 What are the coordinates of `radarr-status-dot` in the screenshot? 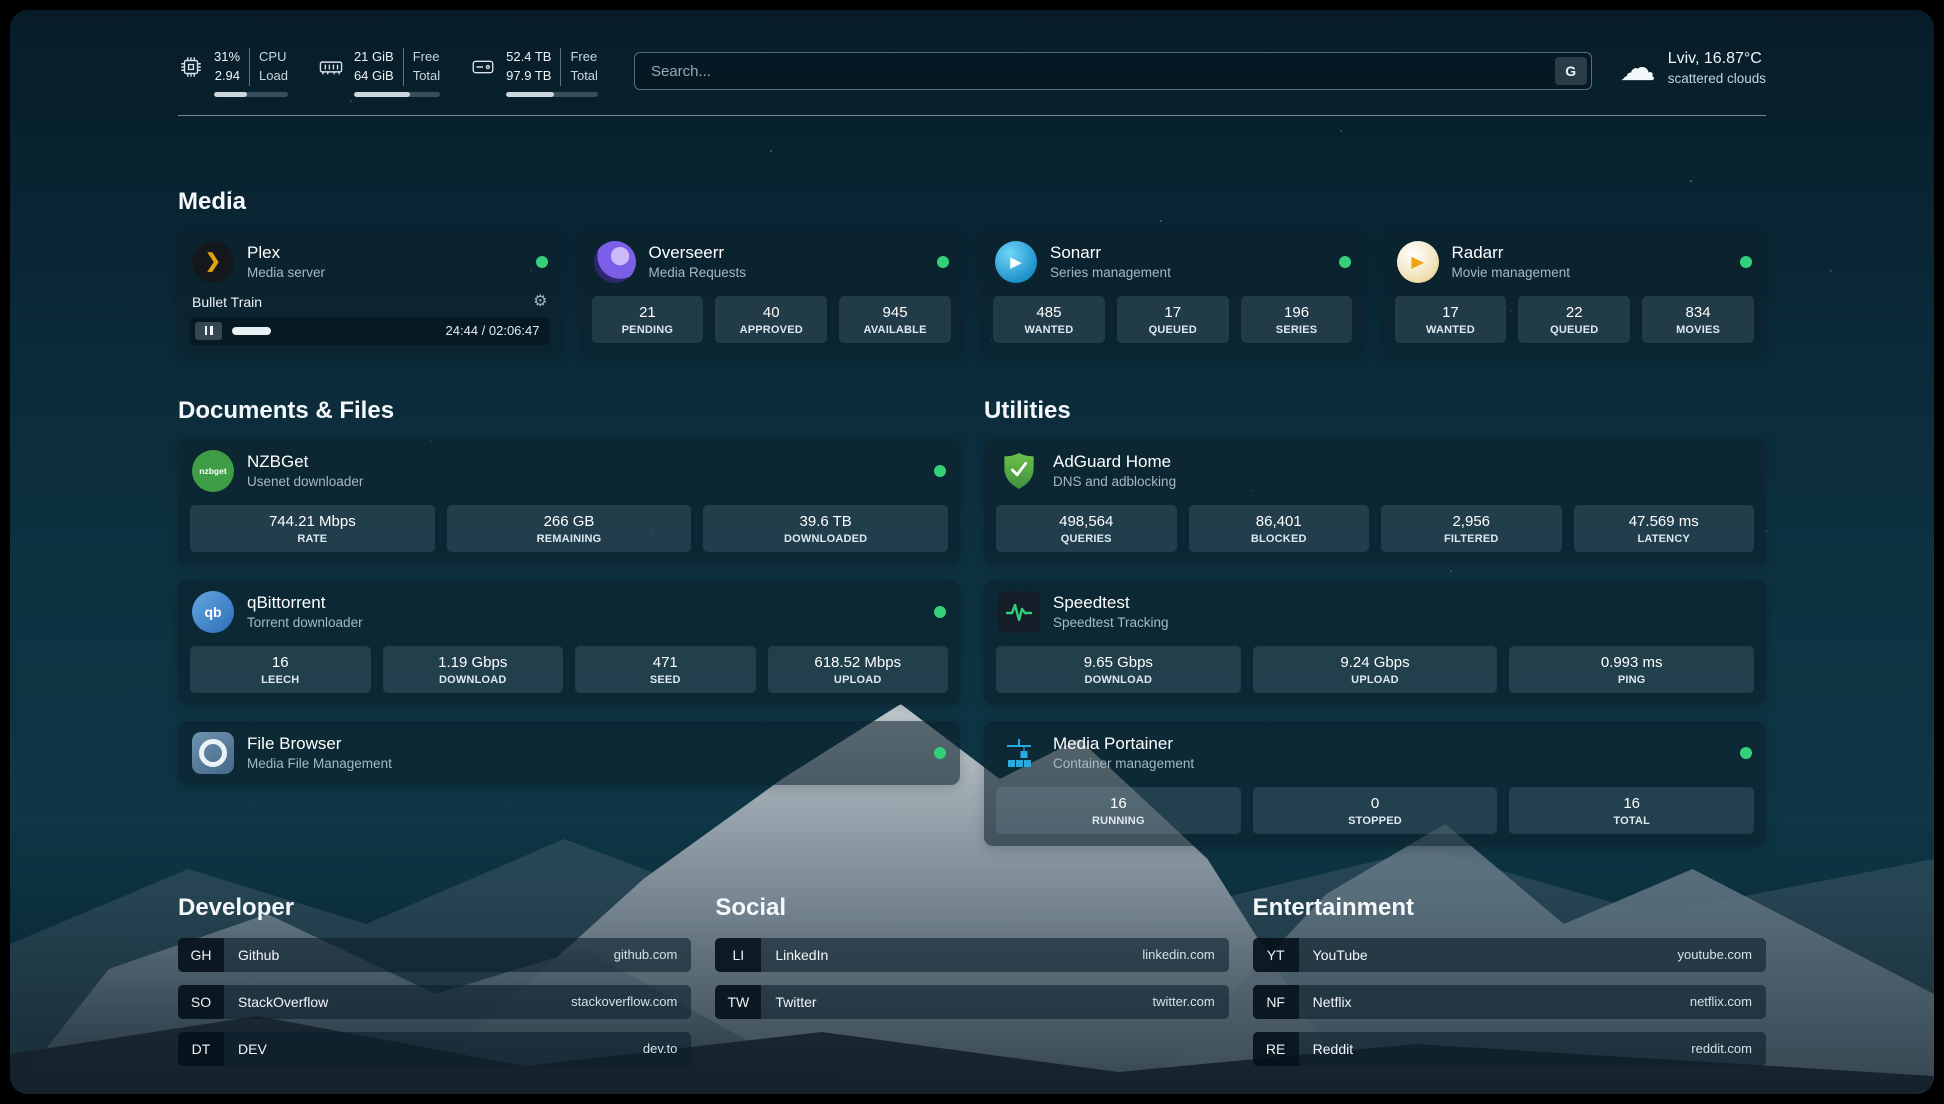 It's located at (1746, 261).